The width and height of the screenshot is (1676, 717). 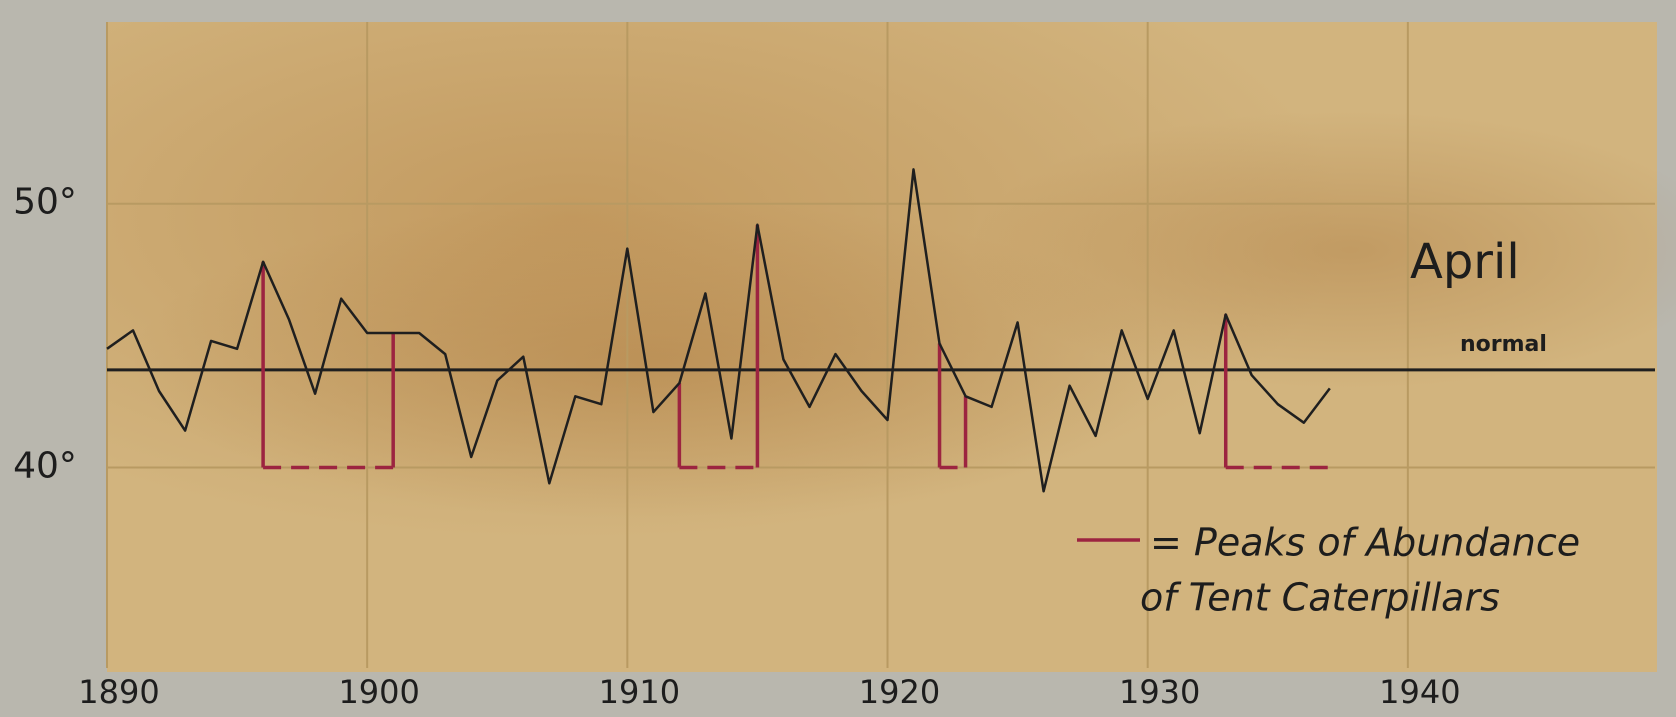 What do you see at coordinates (118, 692) in the screenshot?
I see `x-tick-label: 1890` at bounding box center [118, 692].